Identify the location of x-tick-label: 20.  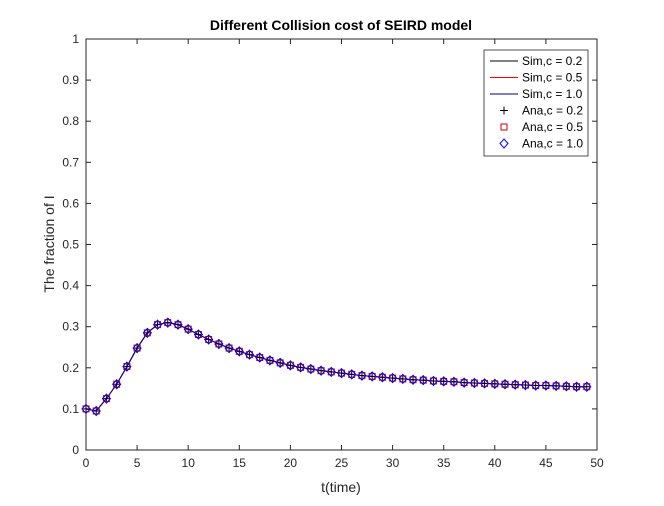
(291, 463).